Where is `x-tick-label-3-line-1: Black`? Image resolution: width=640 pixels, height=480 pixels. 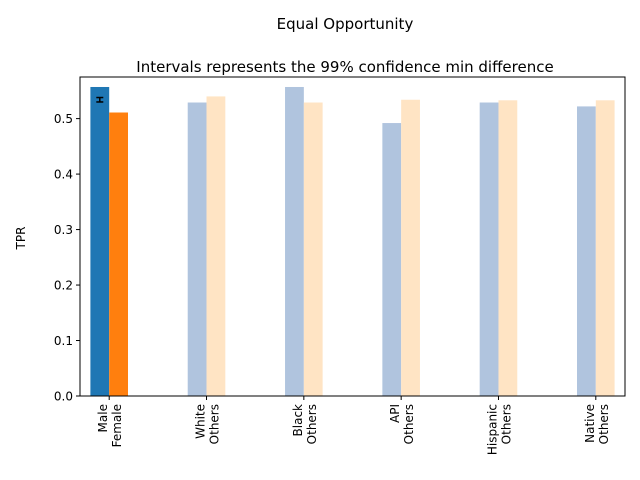
x-tick-label-3-line-1: Black is located at coordinates (298, 420).